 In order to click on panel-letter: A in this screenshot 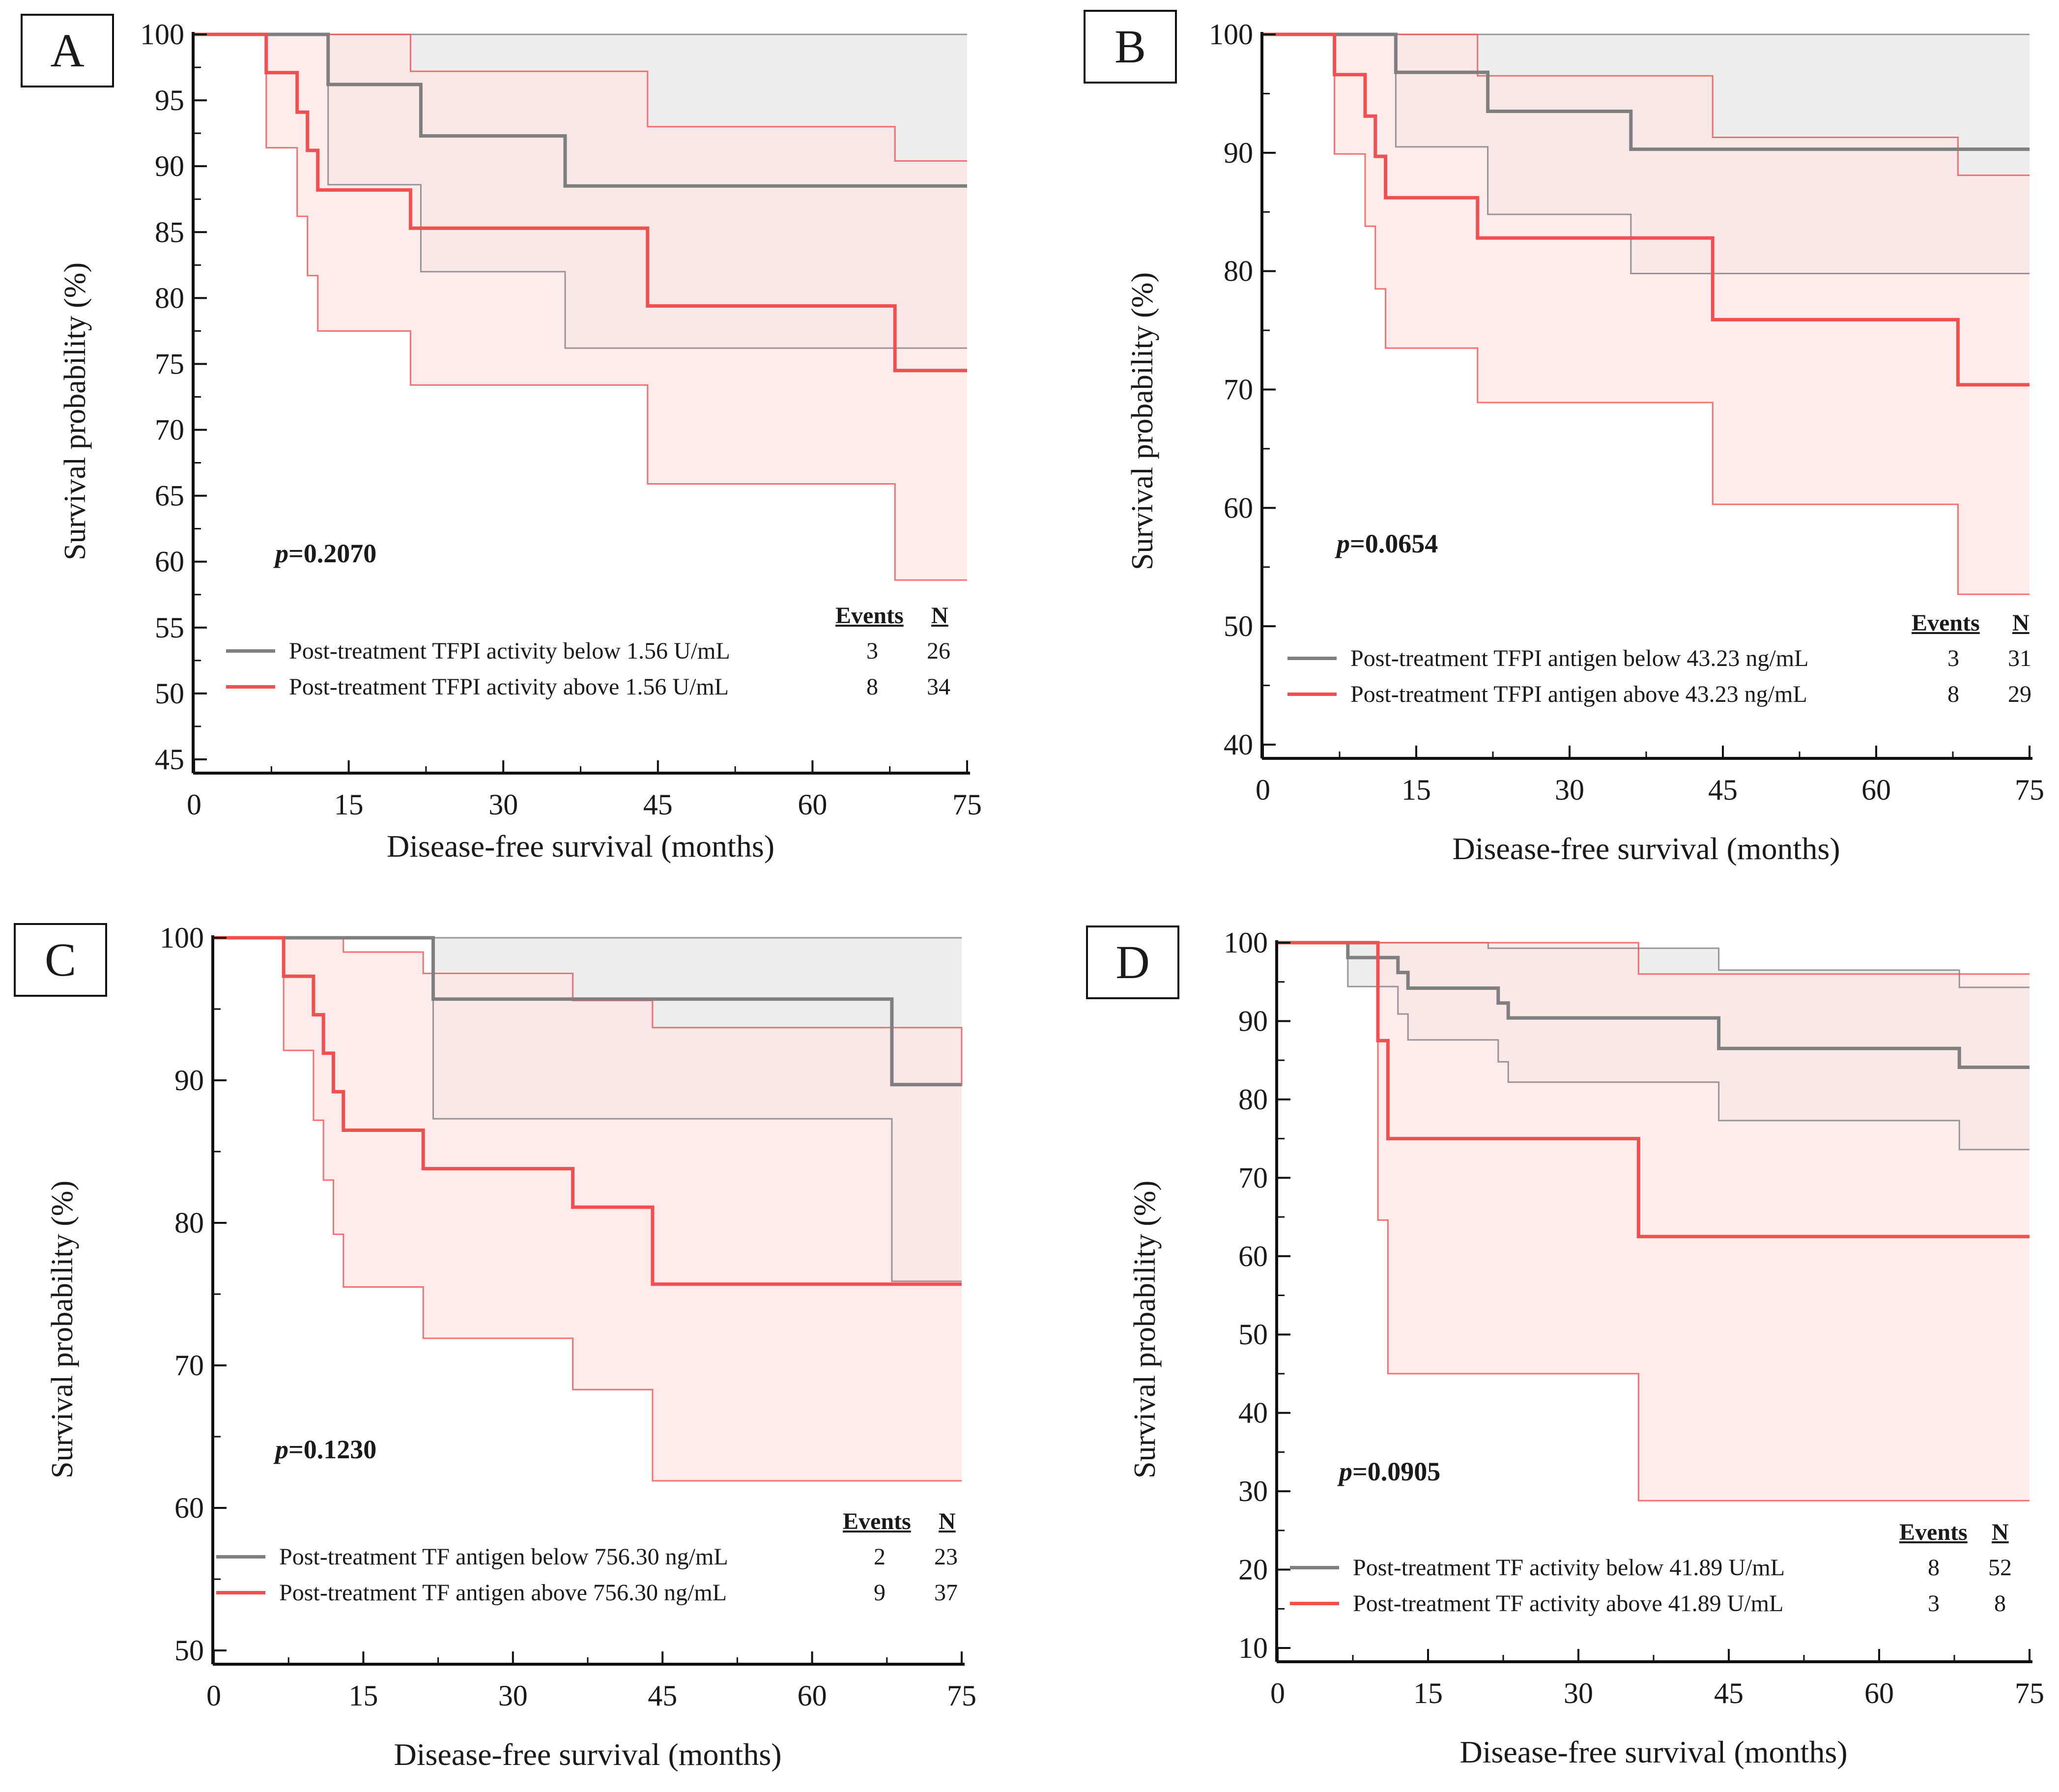, I will do `click(68, 51)`.